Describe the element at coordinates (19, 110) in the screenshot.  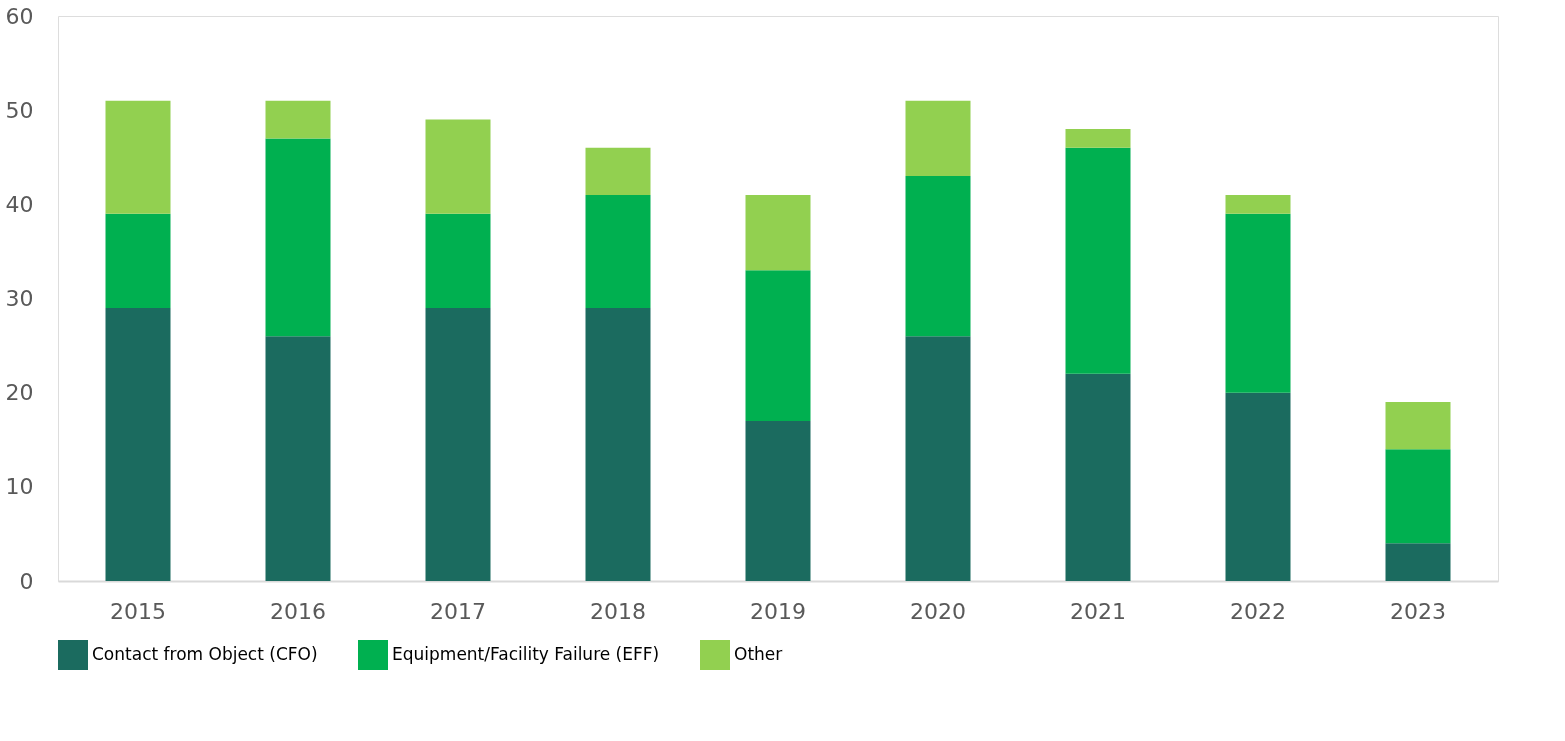
I see `y-tick-label: 50` at that location.